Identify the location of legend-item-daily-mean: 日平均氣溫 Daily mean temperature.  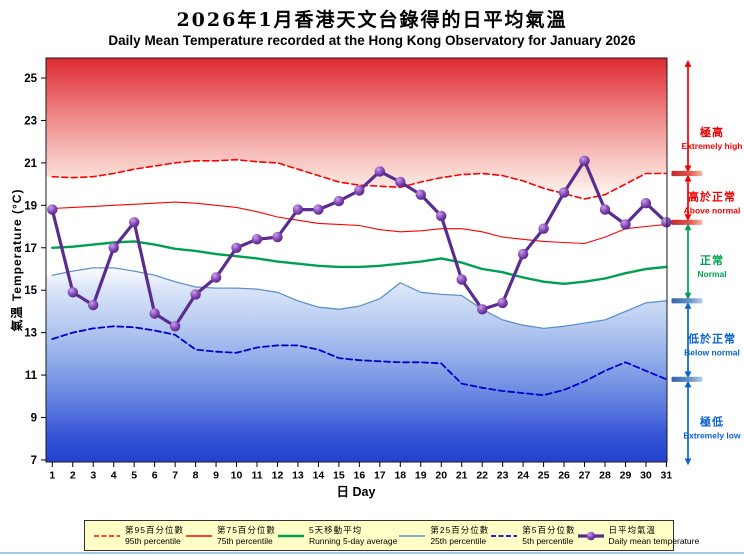
(638, 535).